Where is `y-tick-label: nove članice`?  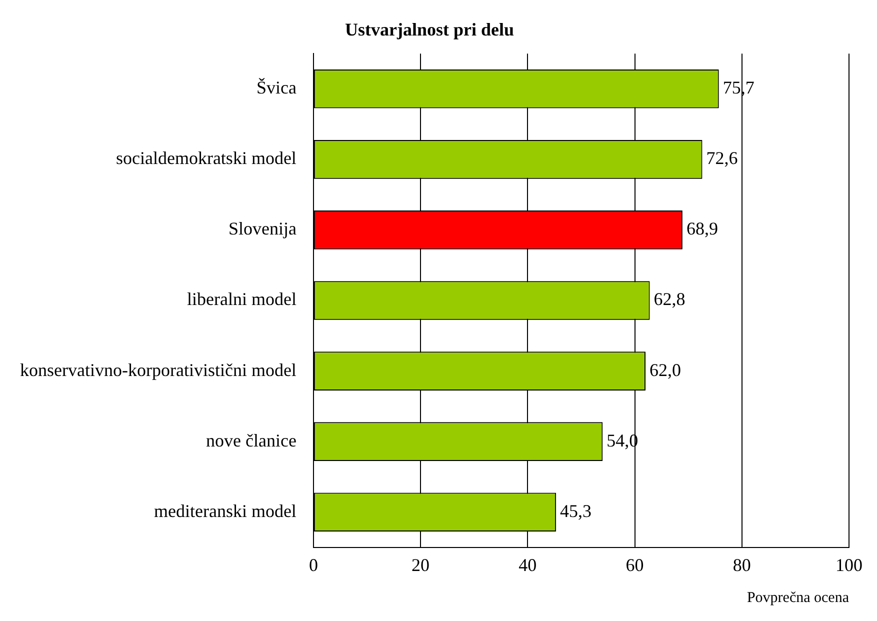 y-tick-label: nove članice is located at coordinates (251, 440).